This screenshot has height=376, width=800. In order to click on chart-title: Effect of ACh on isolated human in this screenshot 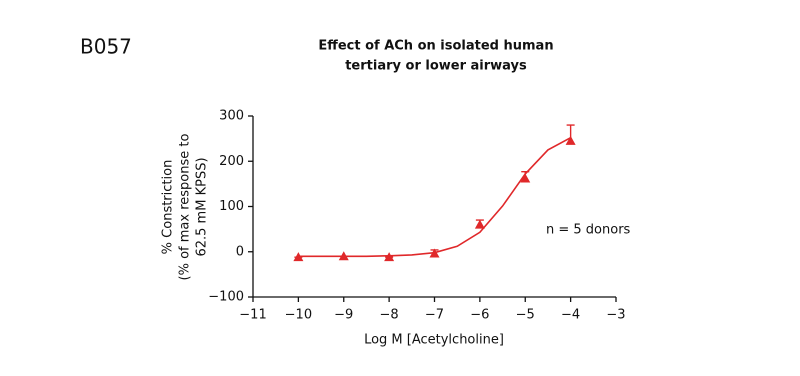, I will do `click(435, 46)`.